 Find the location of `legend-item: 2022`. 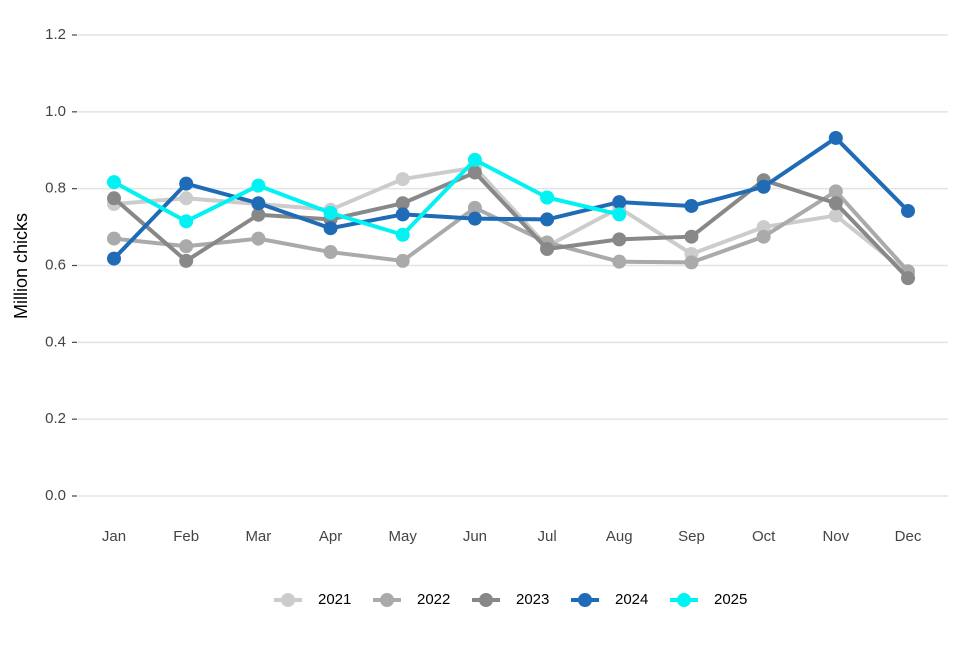

legend-item: 2022 is located at coordinates (411, 599).